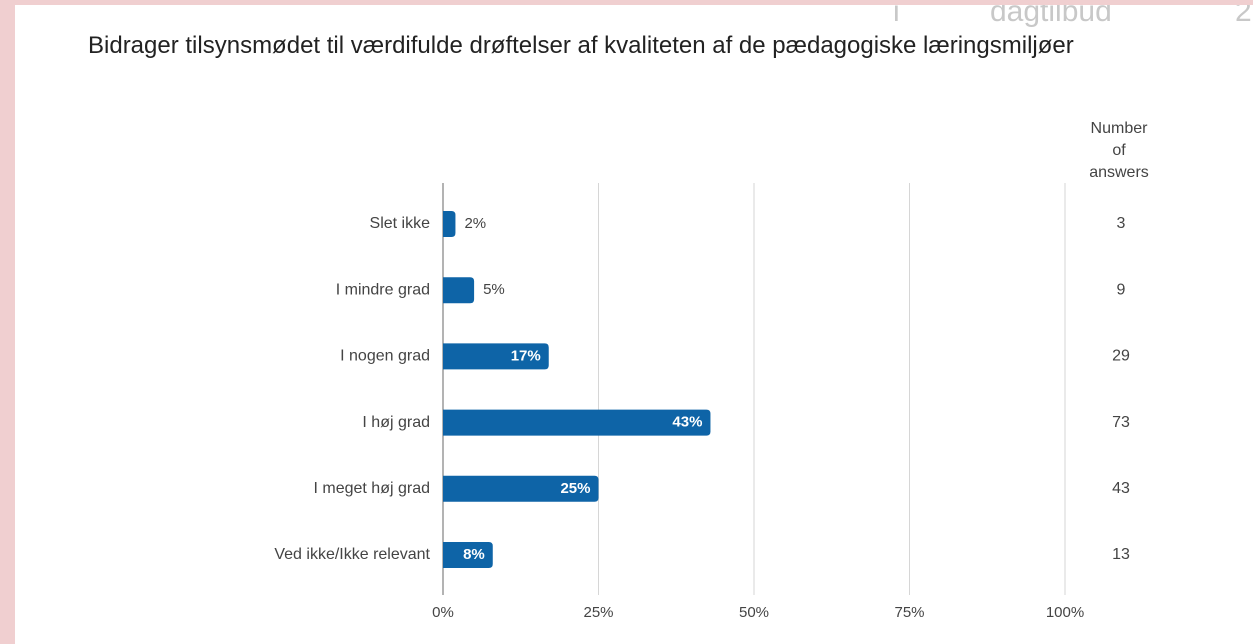  Describe the element at coordinates (352, 554) in the screenshot. I see `y-tick-label: Ved ikke/Ikke relevant` at that location.